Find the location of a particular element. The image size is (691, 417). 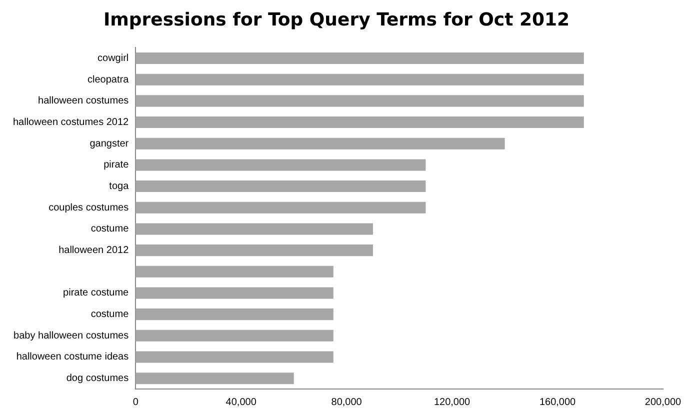

y-tick-label: couples costumes is located at coordinates (88, 208).